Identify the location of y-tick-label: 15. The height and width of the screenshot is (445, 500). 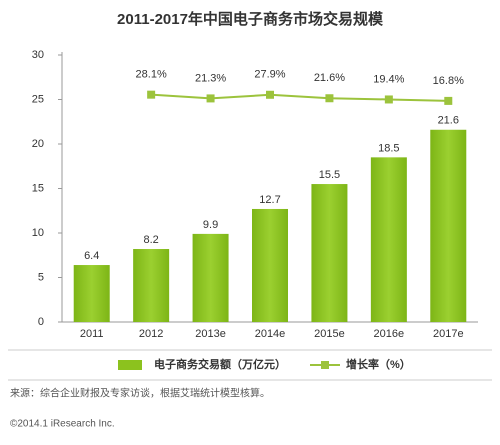
(38, 188).